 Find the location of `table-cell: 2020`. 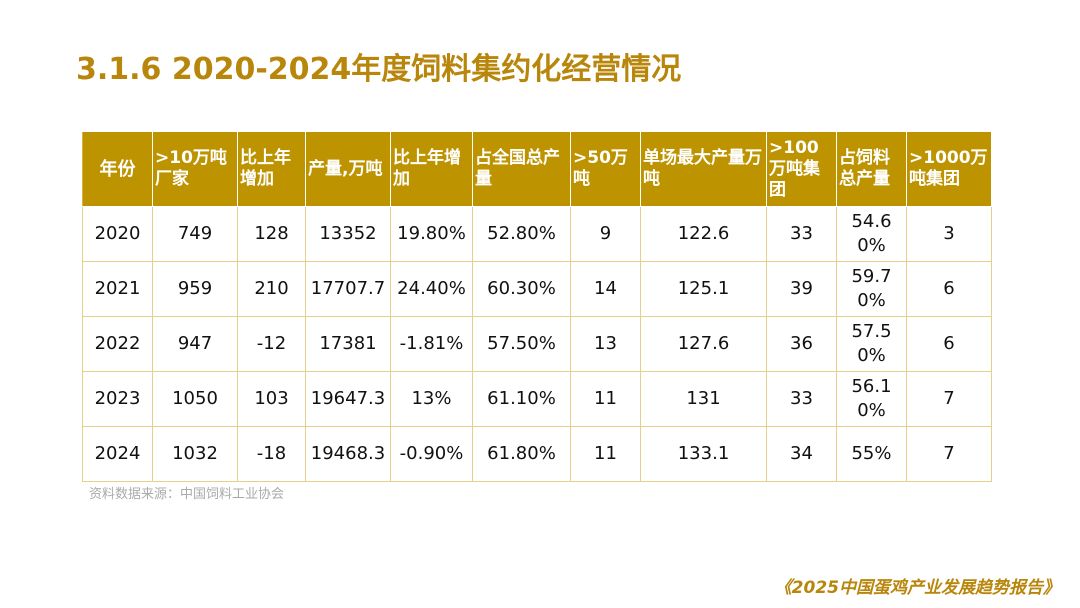

table-cell: 2020 is located at coordinates (117, 234).